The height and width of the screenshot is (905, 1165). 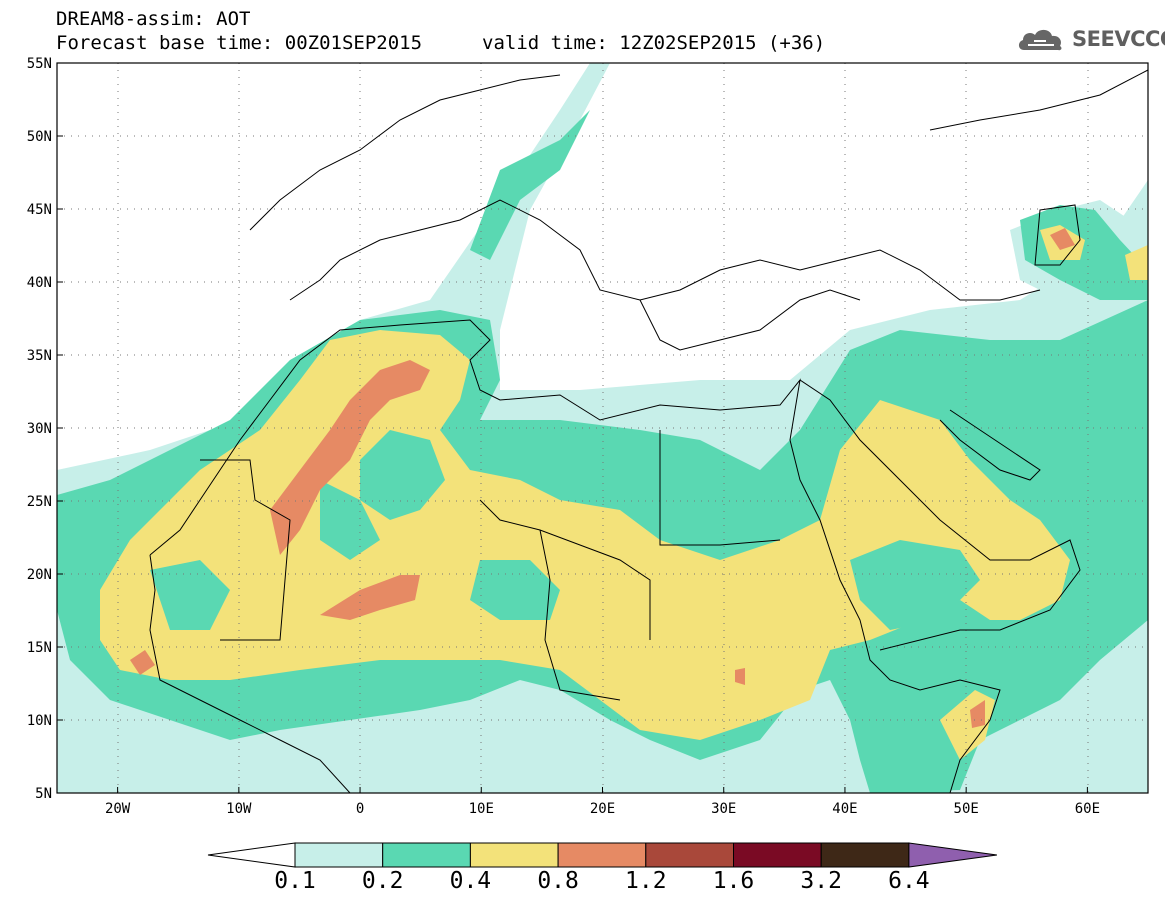 I want to click on colorbar-level-label: 0.2, so click(x=382, y=881).